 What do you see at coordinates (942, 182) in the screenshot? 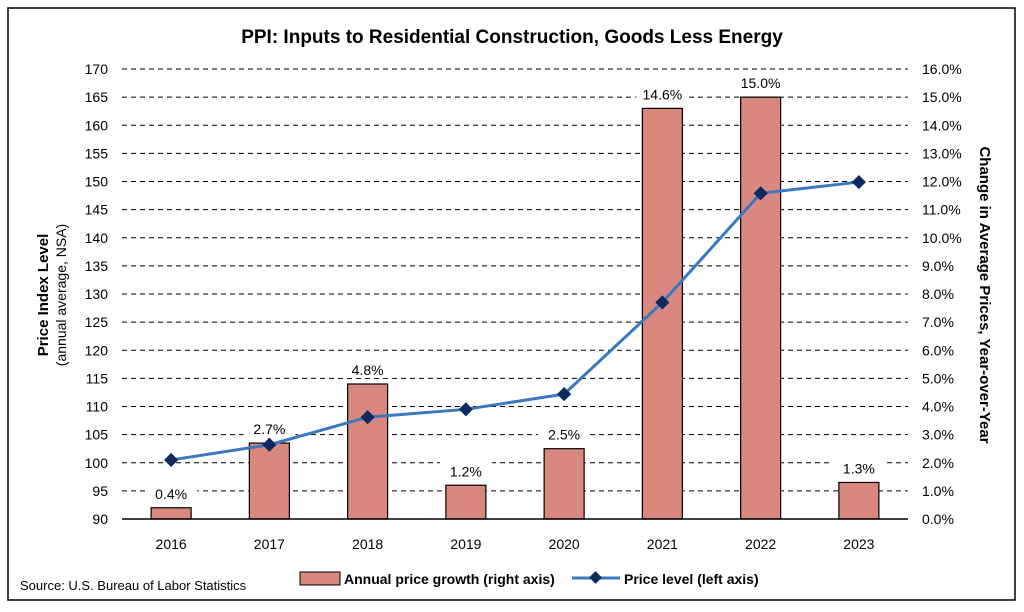
I see `right-tick-label: 12.0%` at bounding box center [942, 182].